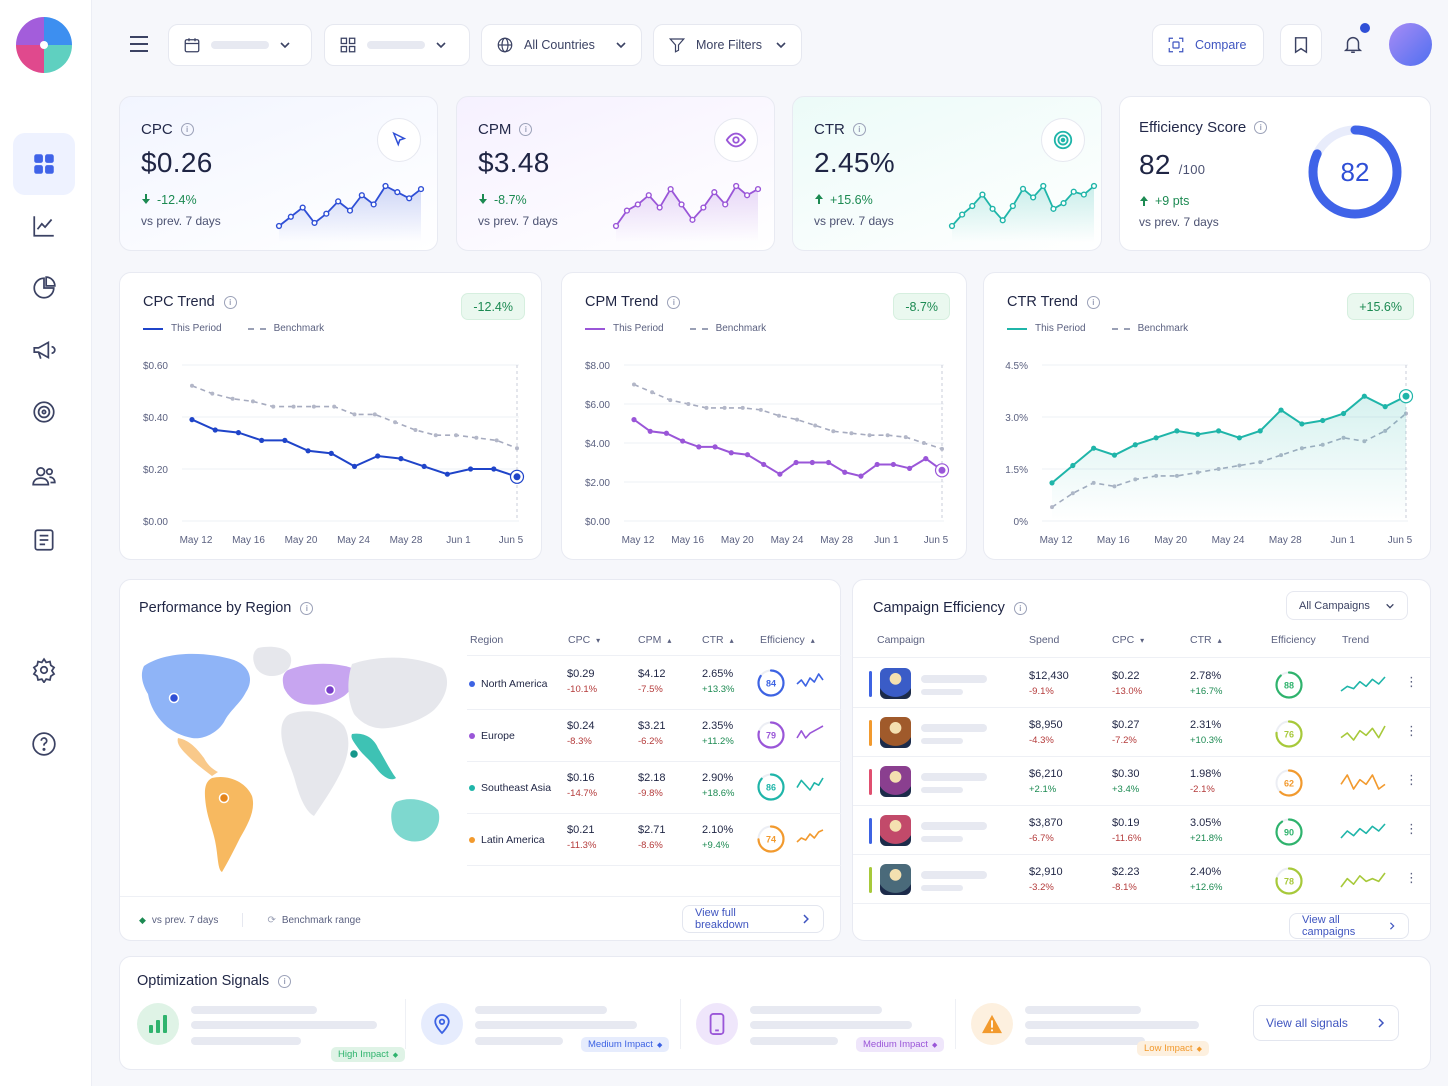 The image size is (1448, 1086). I want to click on menu-button, so click(139, 46).